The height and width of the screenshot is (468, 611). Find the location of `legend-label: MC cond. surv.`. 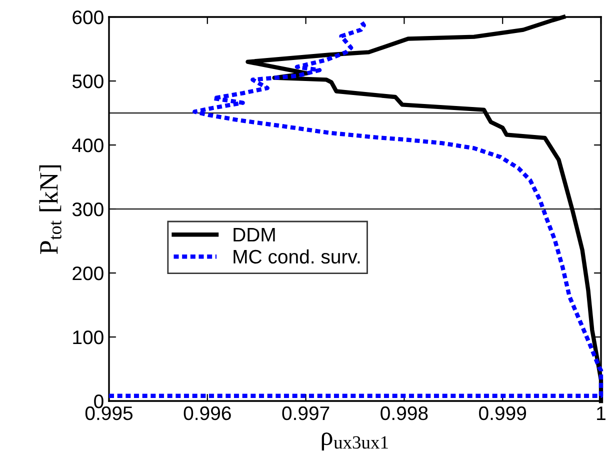

legend-label: MC cond. surv. is located at coordinates (297, 256).